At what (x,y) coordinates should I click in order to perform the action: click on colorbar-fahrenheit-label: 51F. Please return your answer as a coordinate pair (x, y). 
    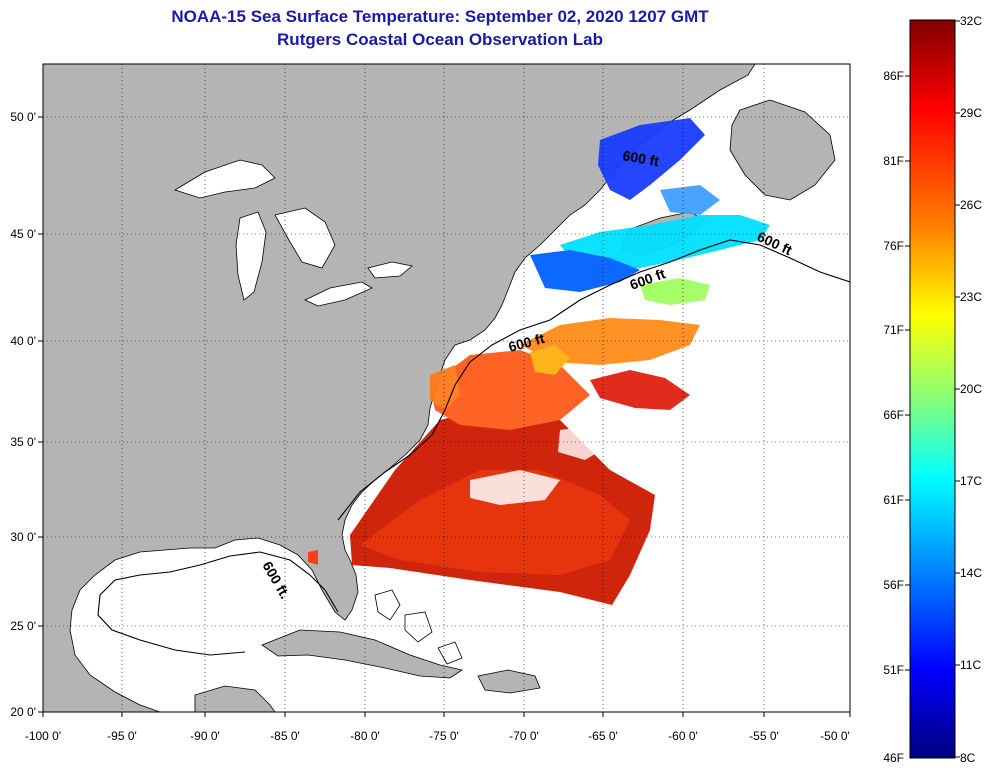
    Looking at the image, I should click on (893, 670).